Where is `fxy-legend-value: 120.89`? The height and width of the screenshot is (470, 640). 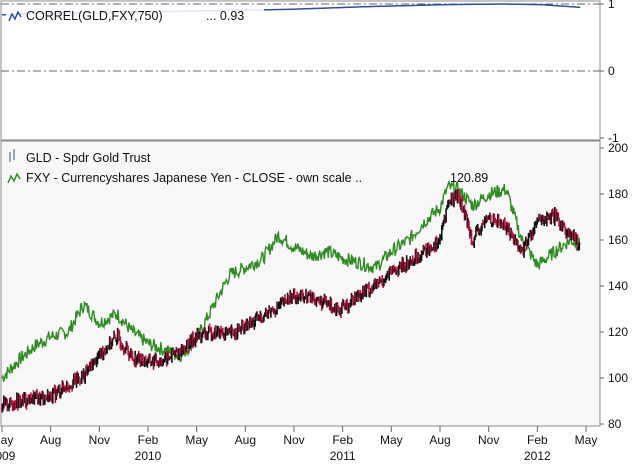
fxy-legend-value: 120.89 is located at coordinates (469, 178).